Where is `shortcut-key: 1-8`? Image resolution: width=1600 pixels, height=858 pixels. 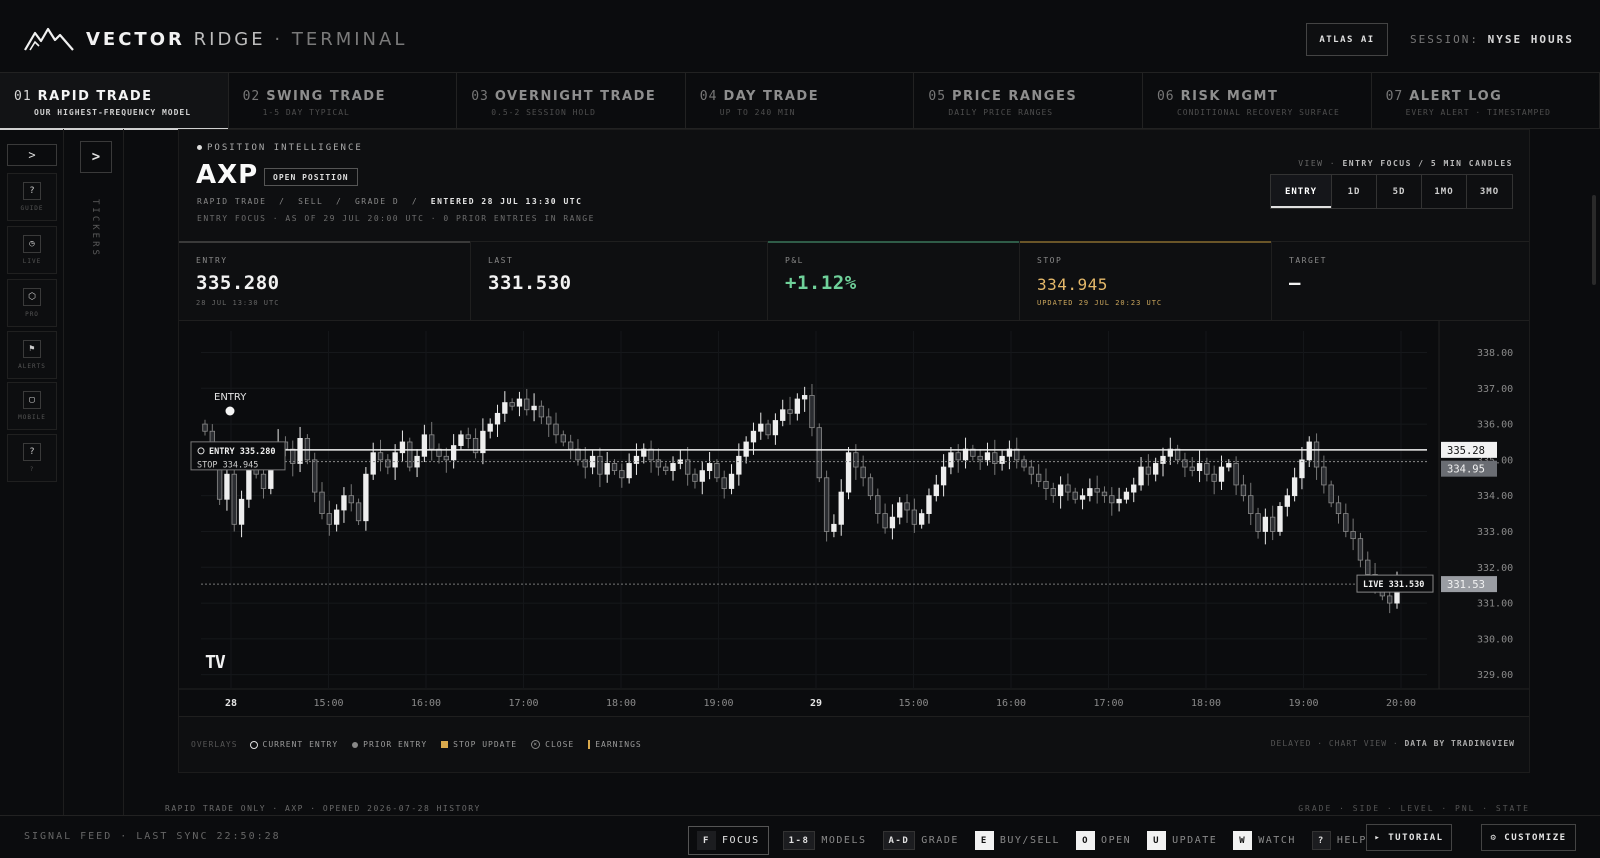 shortcut-key: 1-8 is located at coordinates (799, 840).